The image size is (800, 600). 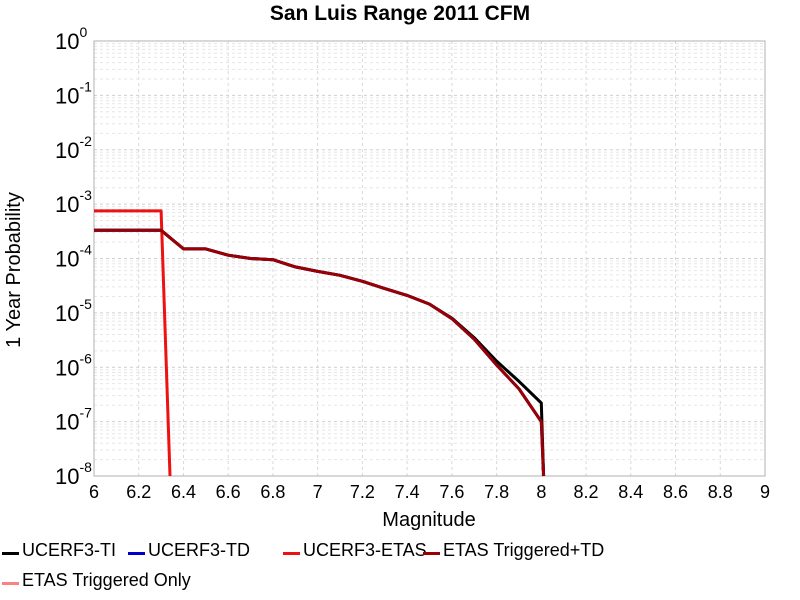 I want to click on x-axis-ticks: 6 6.2 6.4 6.6 6.8 7 7.2 7.4 7.6 7.8 8 8.2 8.4 8.6 8.8 9, so click(x=429, y=492).